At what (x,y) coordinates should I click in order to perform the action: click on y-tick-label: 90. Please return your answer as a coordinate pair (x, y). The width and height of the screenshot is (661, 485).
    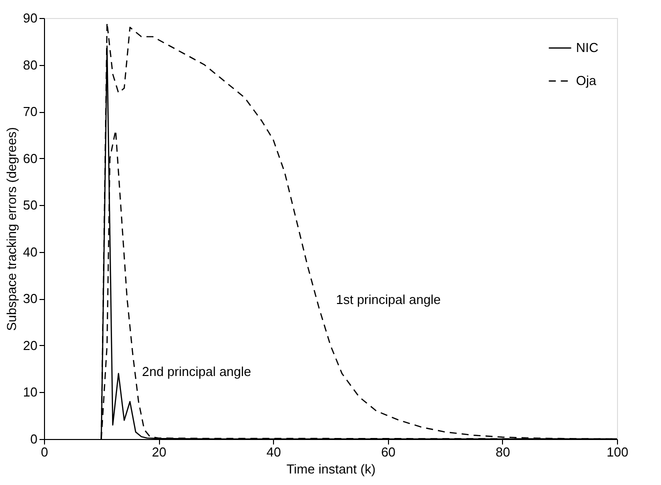
    Looking at the image, I should click on (30, 18).